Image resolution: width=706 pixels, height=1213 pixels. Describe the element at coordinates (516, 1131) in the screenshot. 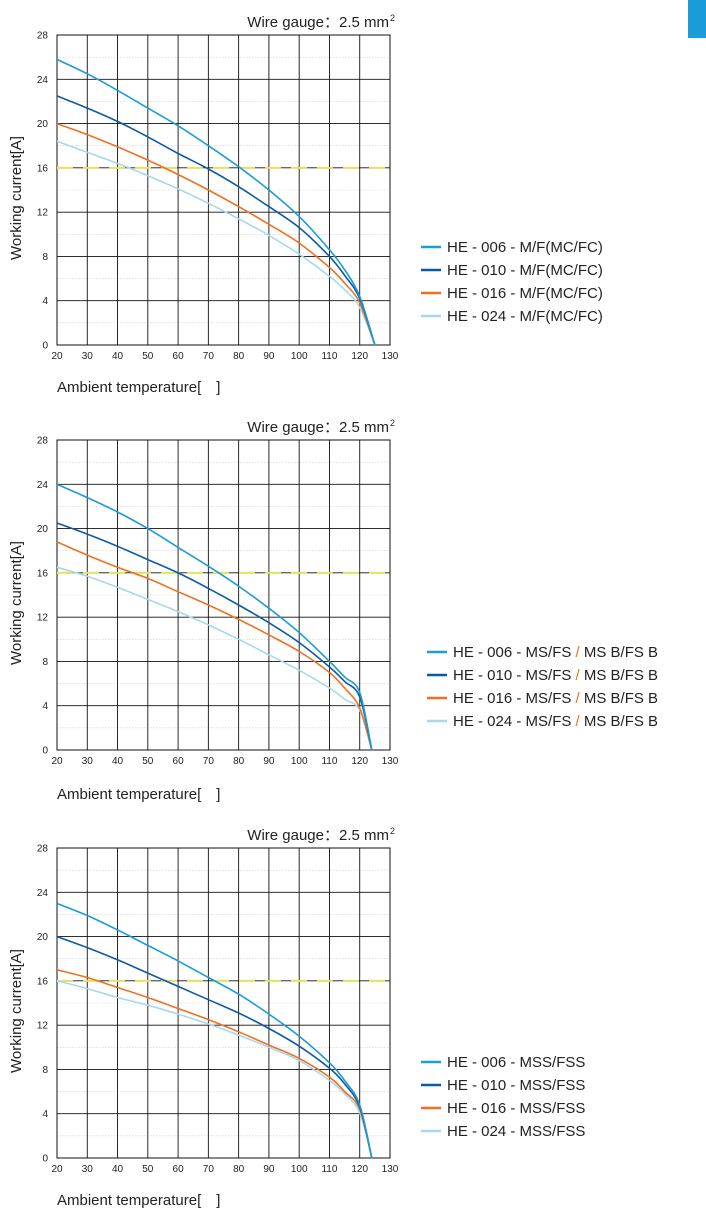

I see `legend-entry: HE - 024 - MSS/FSS` at that location.